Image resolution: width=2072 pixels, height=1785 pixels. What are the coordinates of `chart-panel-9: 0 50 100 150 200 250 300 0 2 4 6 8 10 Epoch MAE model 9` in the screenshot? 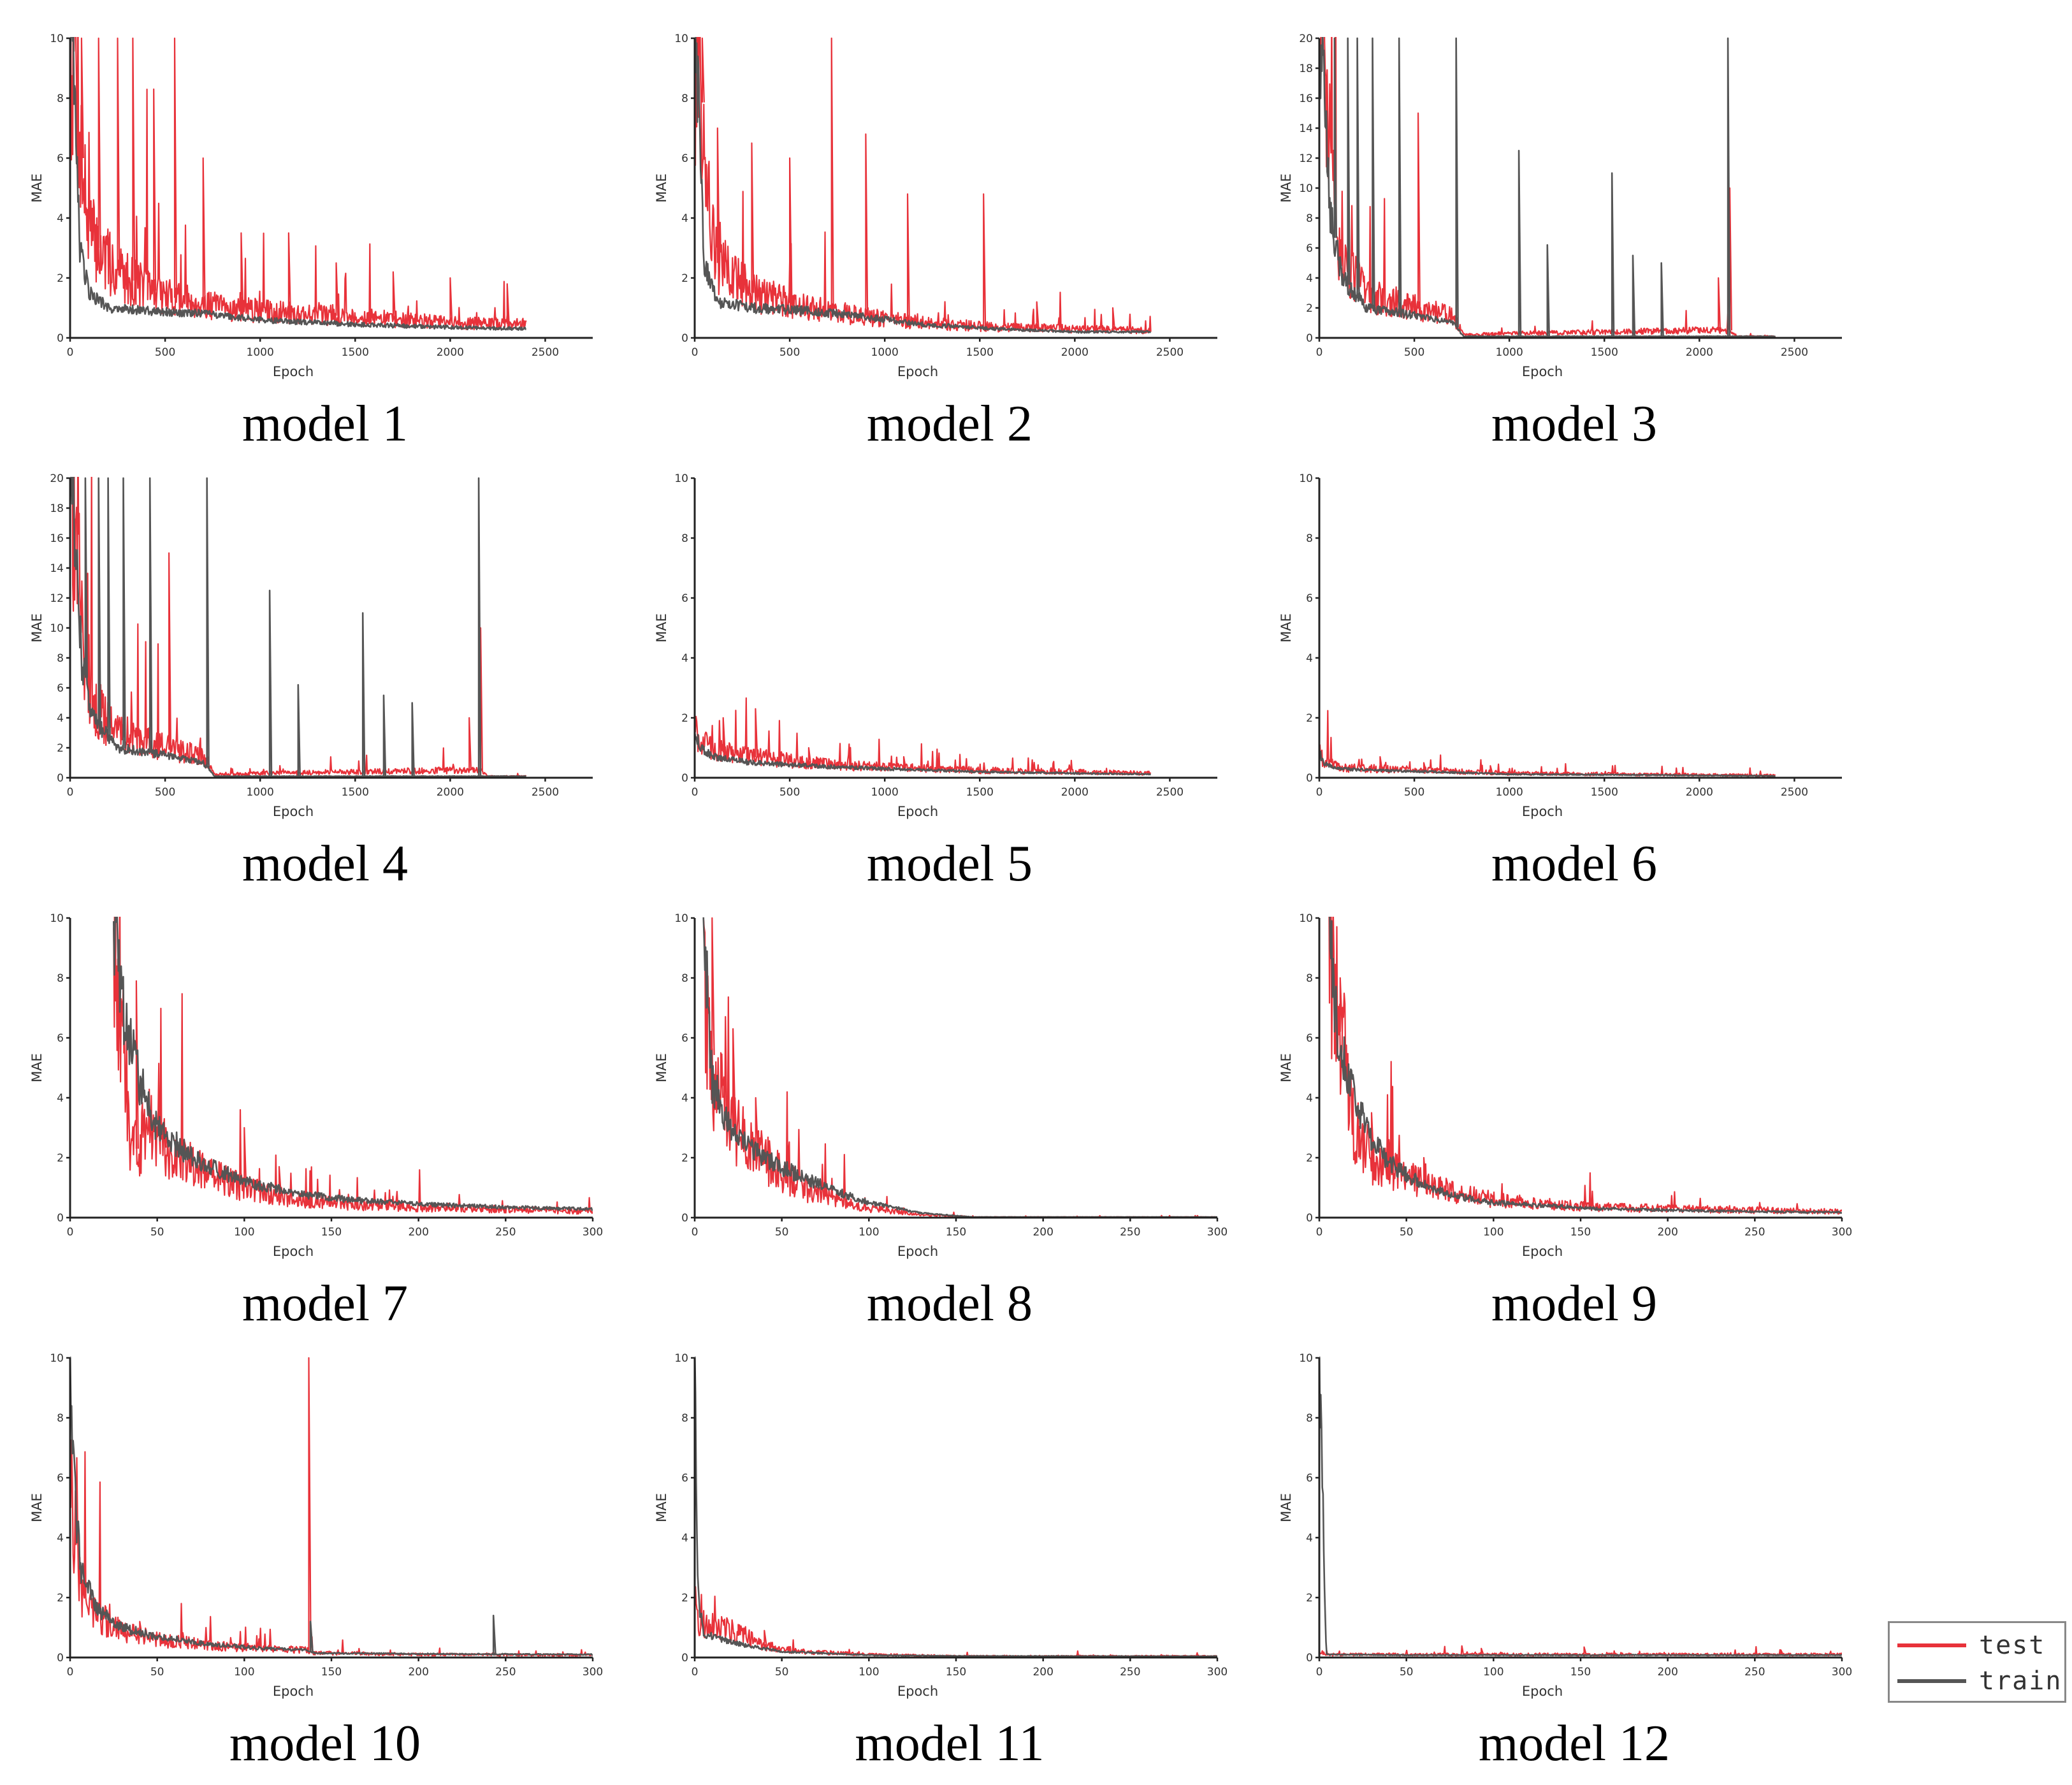 It's located at (1574, 1125).